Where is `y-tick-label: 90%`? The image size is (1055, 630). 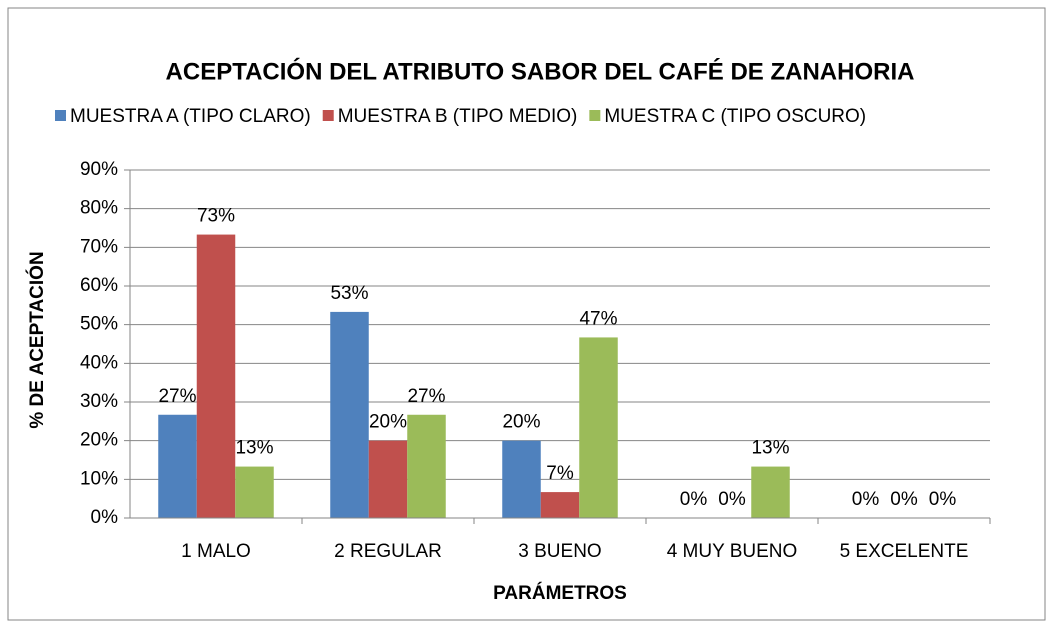 y-tick-label: 90% is located at coordinates (99, 169).